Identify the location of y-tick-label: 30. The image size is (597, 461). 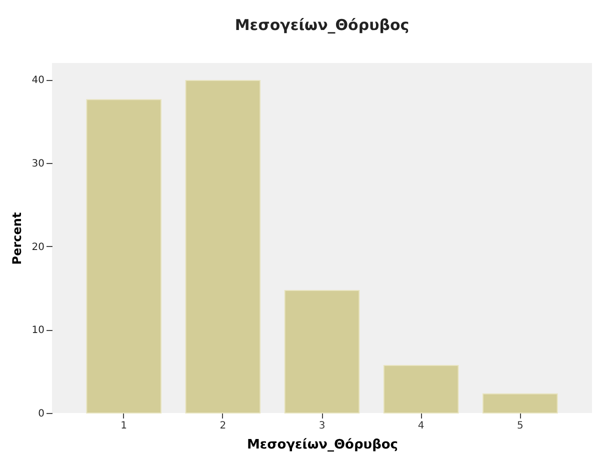
(38, 164).